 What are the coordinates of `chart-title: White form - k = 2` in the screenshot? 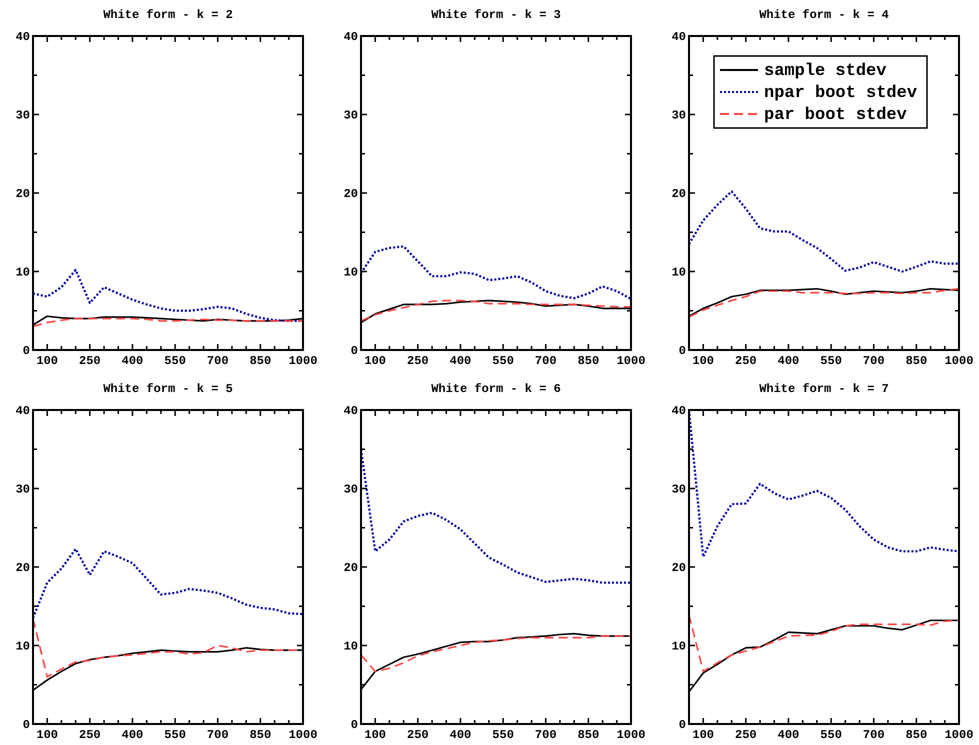 It's located at (168, 15).